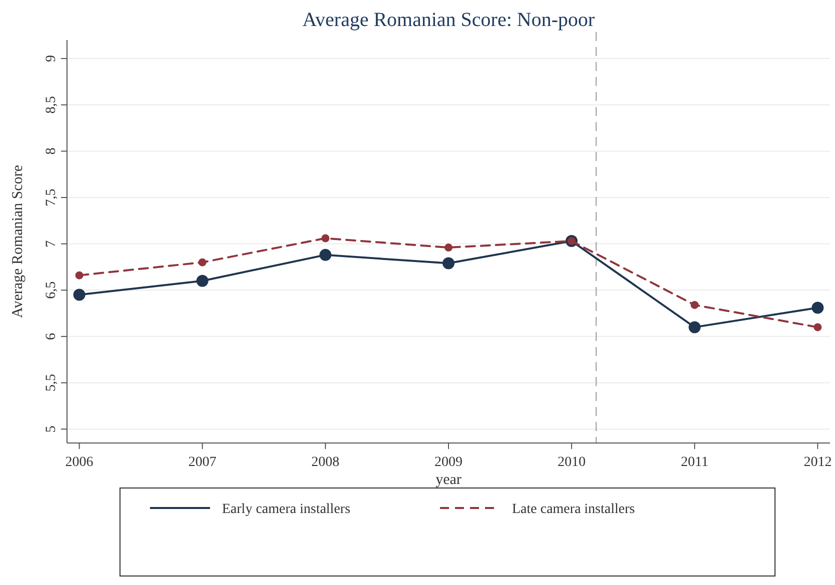 This screenshot has height=585, width=835. I want to click on x-tick-label: 2006, so click(79, 462).